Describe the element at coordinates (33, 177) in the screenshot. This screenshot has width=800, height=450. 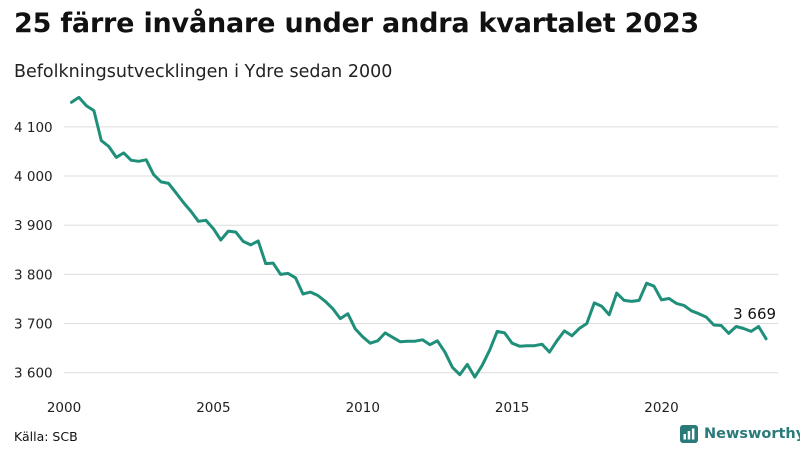
I see `y-tick-label: 4 000` at that location.